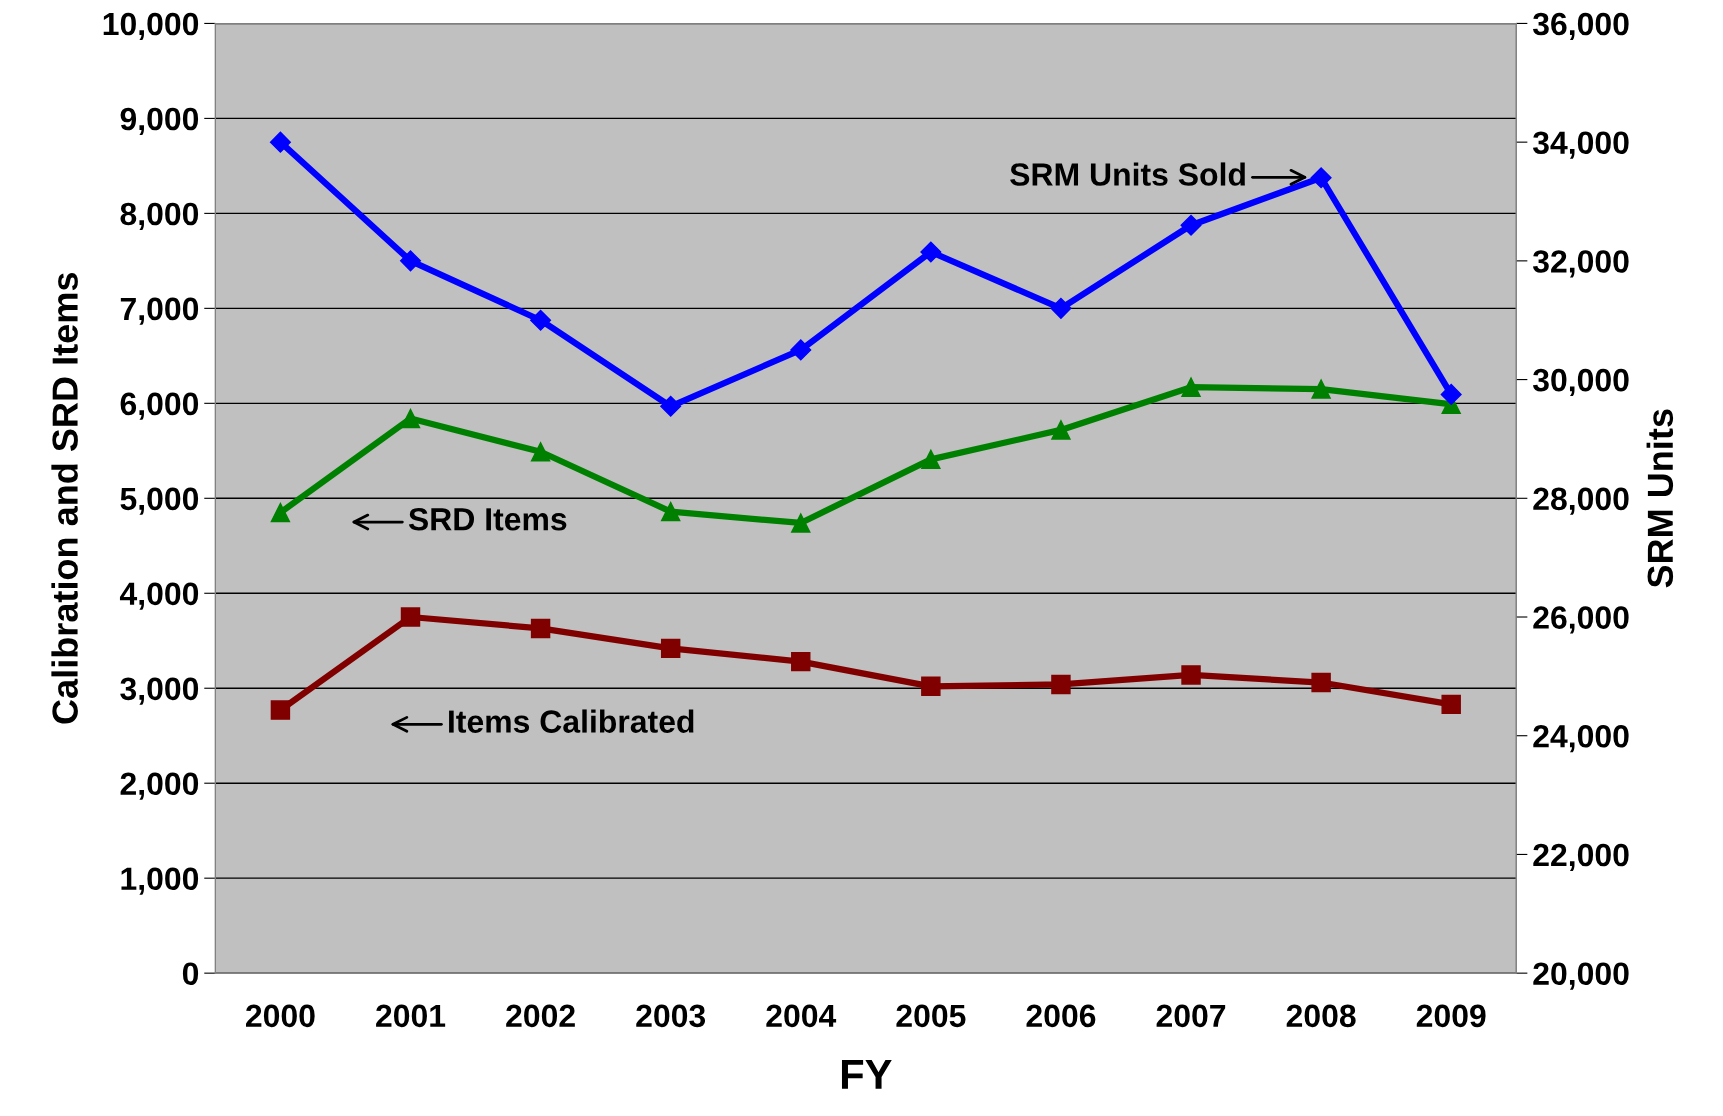  Describe the element at coordinates (671, 1016) in the screenshot. I see `x-tick-label: 2003` at that location.